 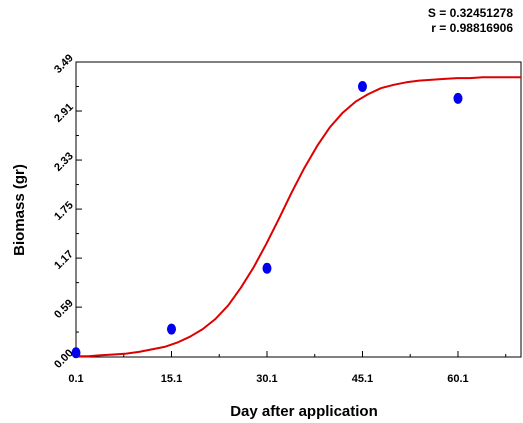 What do you see at coordinates (287, 368) in the screenshot?
I see `x-axis-ticks: 0.1 15.1 30.1 45.1 60.1` at bounding box center [287, 368].